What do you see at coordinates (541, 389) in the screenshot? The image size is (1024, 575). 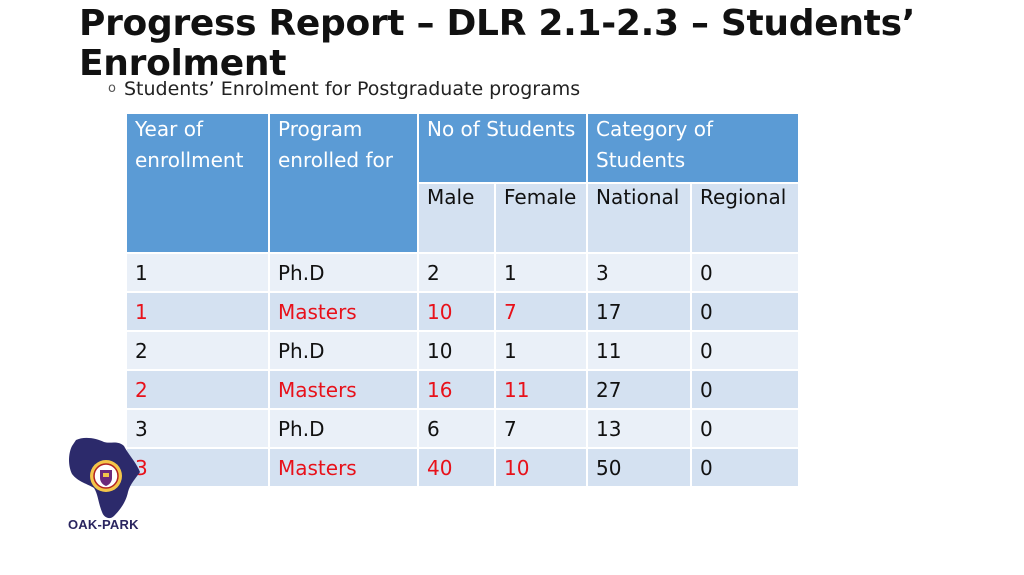 I see `cell-female: 11` at bounding box center [541, 389].